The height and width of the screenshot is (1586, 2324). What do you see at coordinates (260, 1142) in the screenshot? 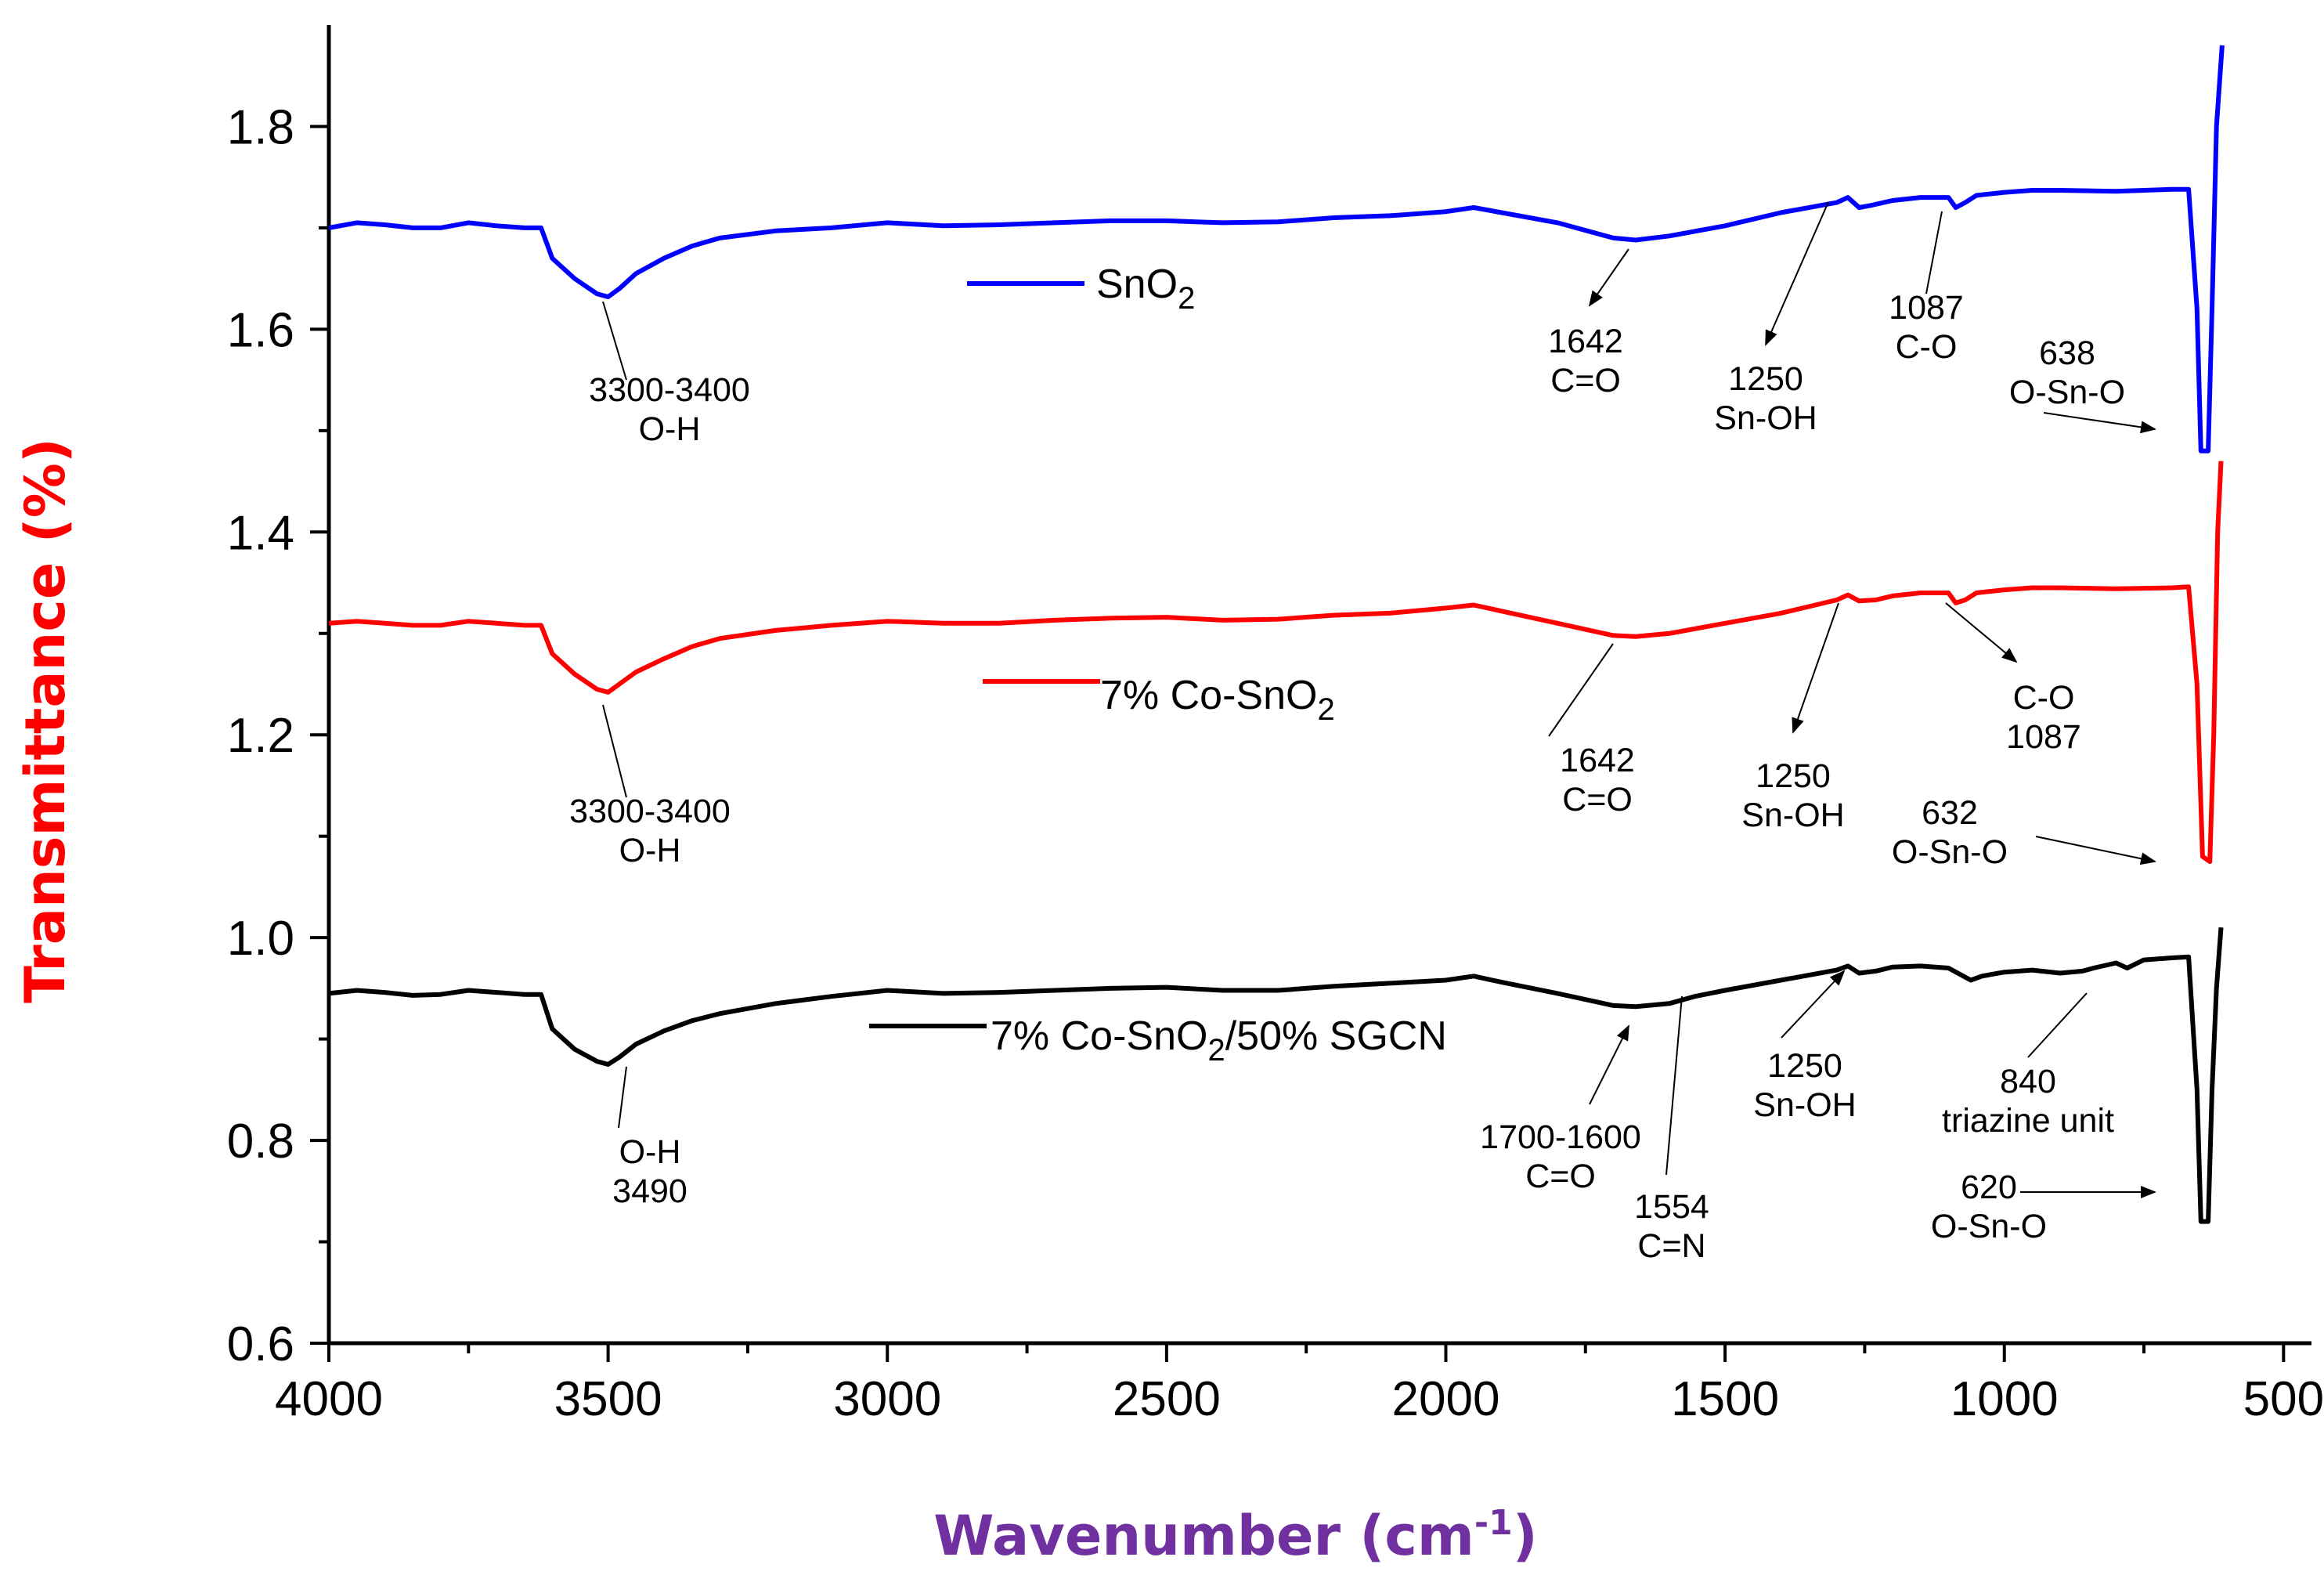
I see `y-tick-label: 0.8` at bounding box center [260, 1142].